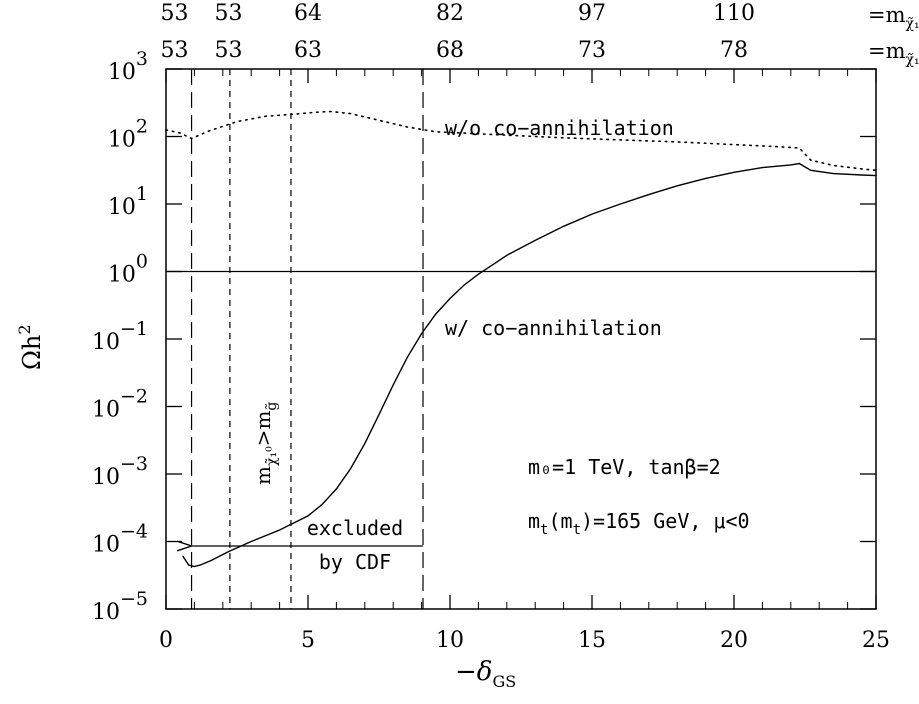  I want to click on y-axis-title: Ωh2, so click(30, 347).